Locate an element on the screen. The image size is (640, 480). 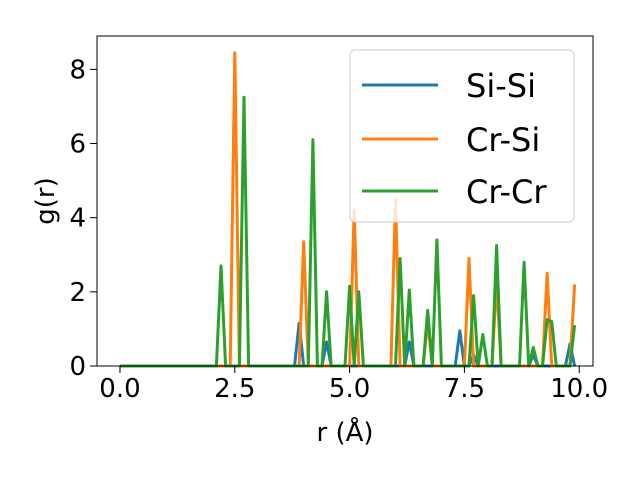
y-tick-label: 2 is located at coordinates (77, 293).